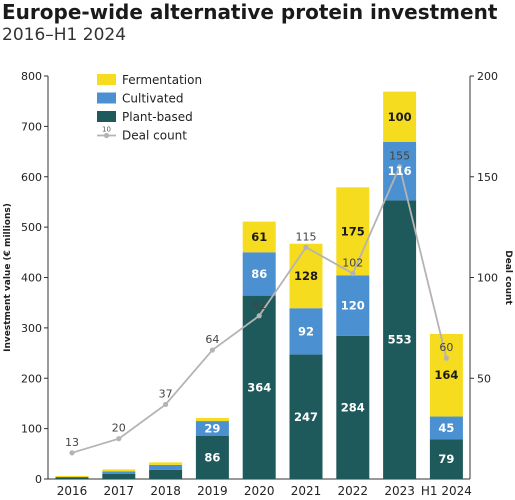  Describe the element at coordinates (508, 277) in the screenshot. I see `y2-axis-label: Deal count` at that location.